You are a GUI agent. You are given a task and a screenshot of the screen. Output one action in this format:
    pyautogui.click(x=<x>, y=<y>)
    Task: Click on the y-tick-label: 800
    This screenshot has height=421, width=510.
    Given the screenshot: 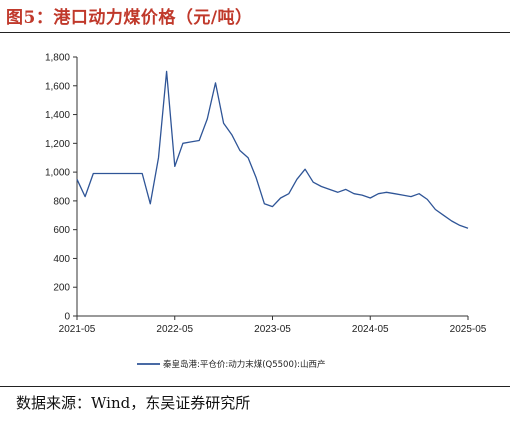 What is the action you would take?
    pyautogui.click(x=61, y=201)
    